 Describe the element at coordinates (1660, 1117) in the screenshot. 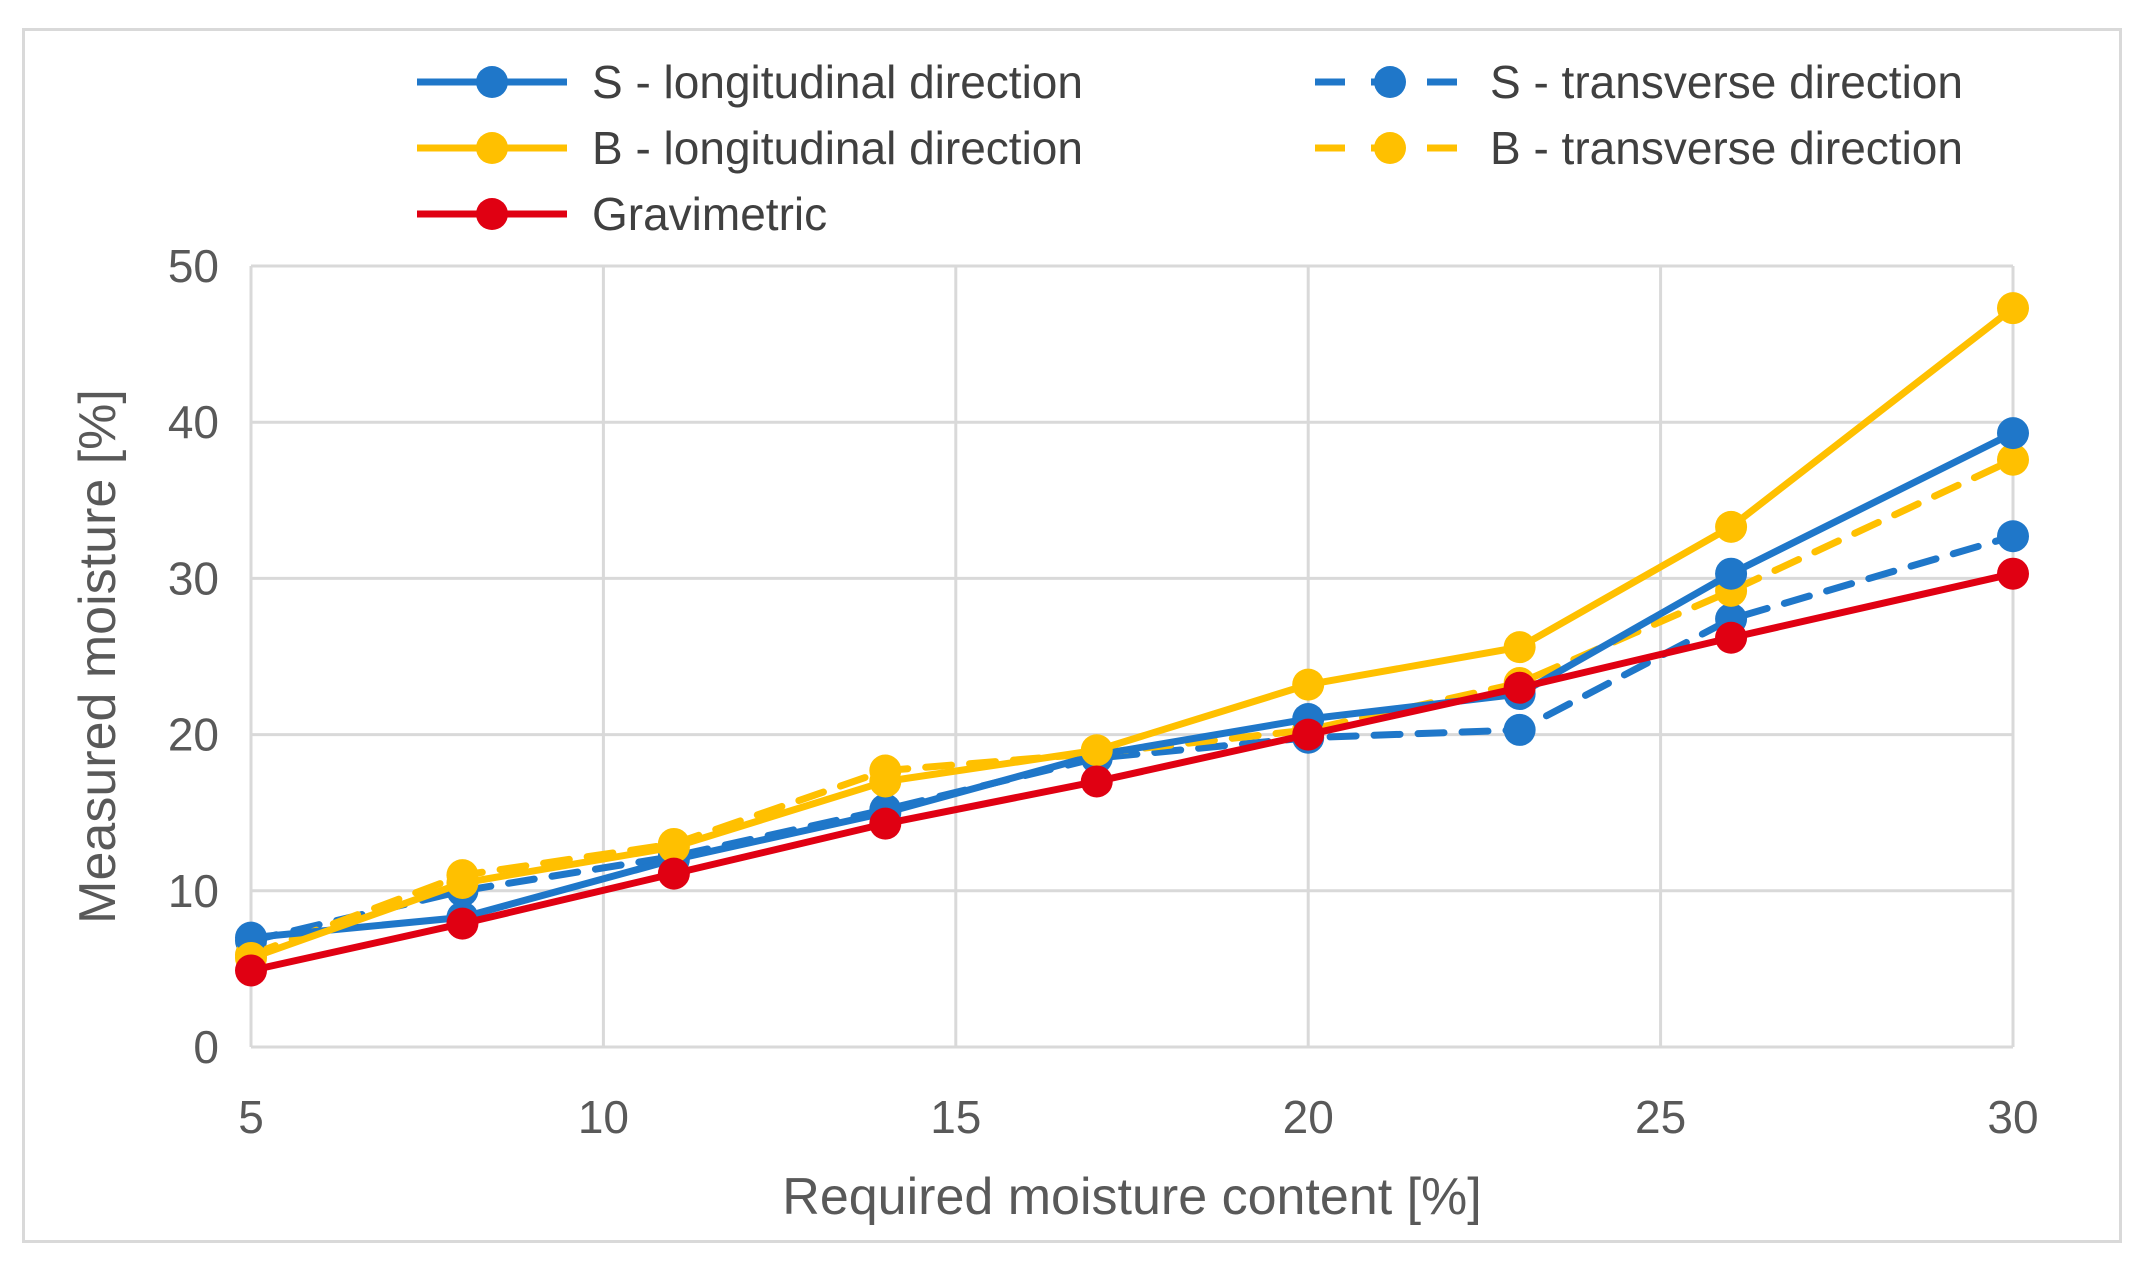

I see `x-tick-label: 25` at that location.